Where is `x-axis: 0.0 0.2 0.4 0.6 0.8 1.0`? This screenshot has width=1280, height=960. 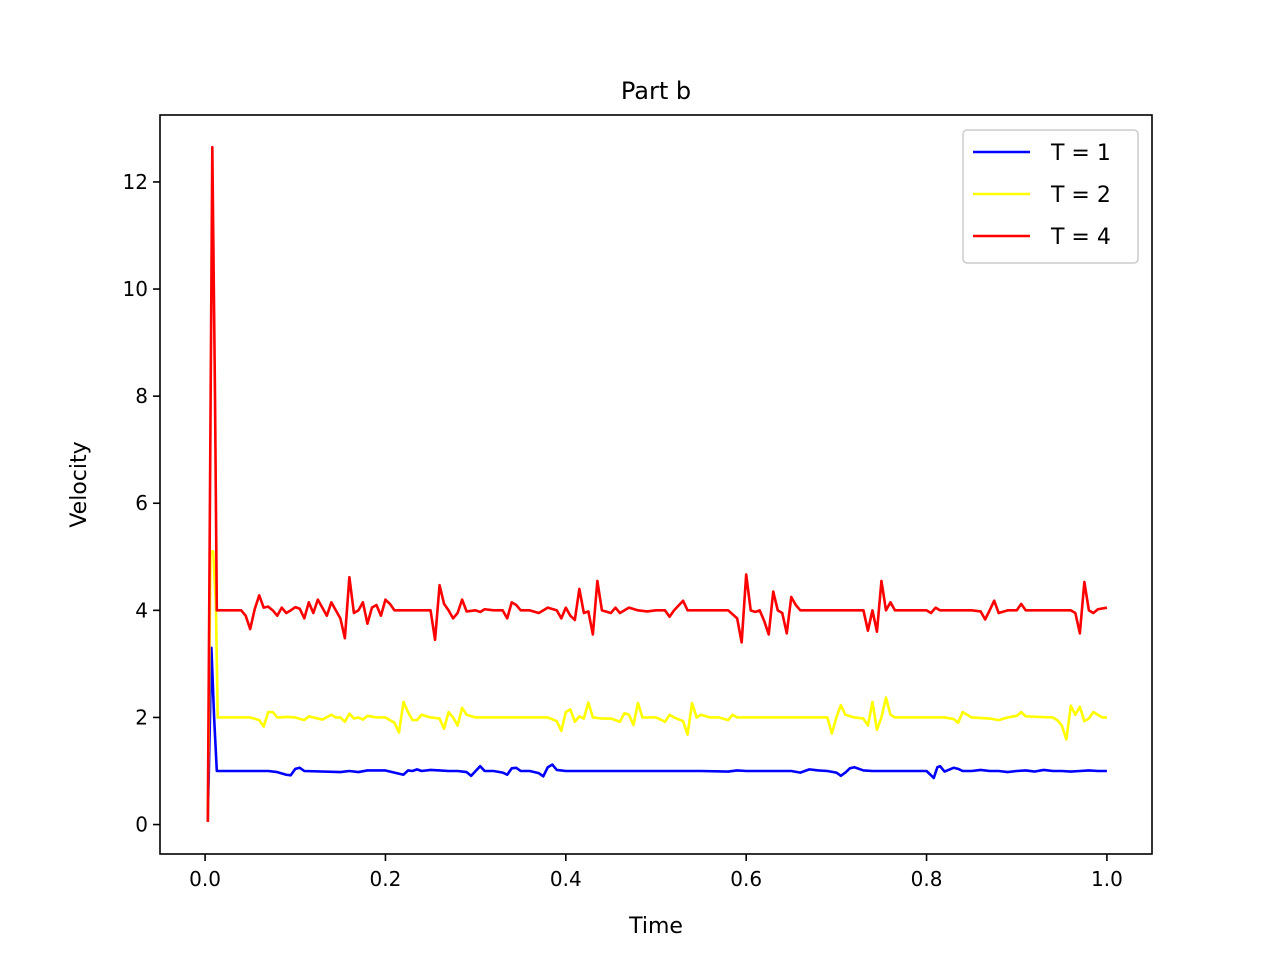
x-axis: 0.0 0.2 0.4 0.6 0.8 1.0 is located at coordinates (656, 872).